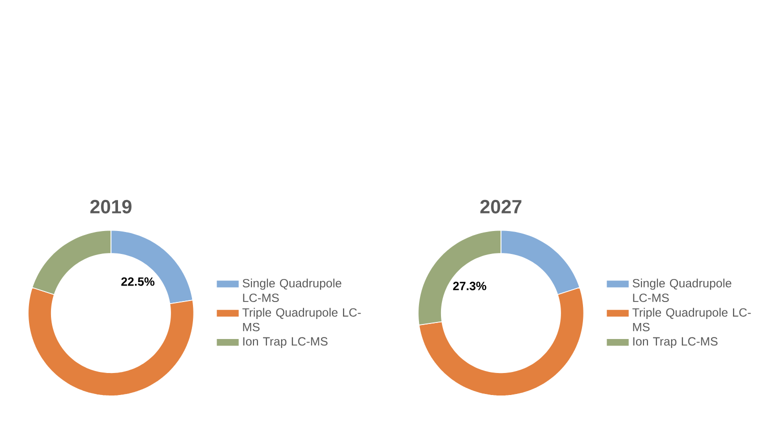 The height and width of the screenshot is (440, 780). I want to click on chart-title: 2027, so click(501, 207).